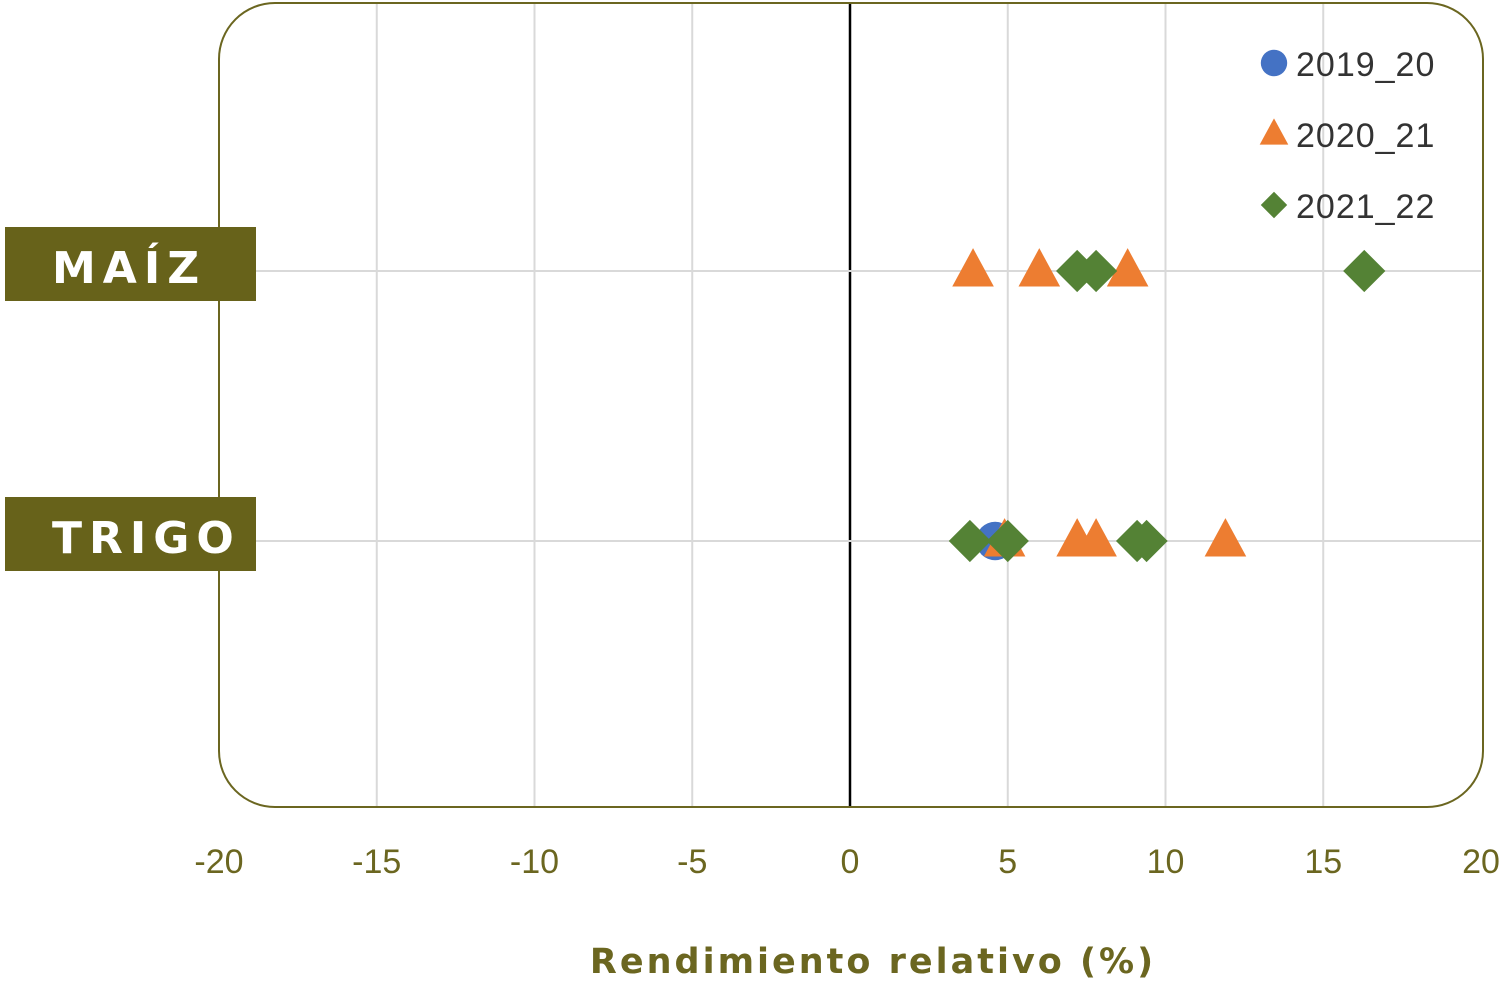 The width and height of the screenshot is (1505, 983). Describe the element at coordinates (1365, 136) in the screenshot. I see `legend-label: 2020_21` at that location.